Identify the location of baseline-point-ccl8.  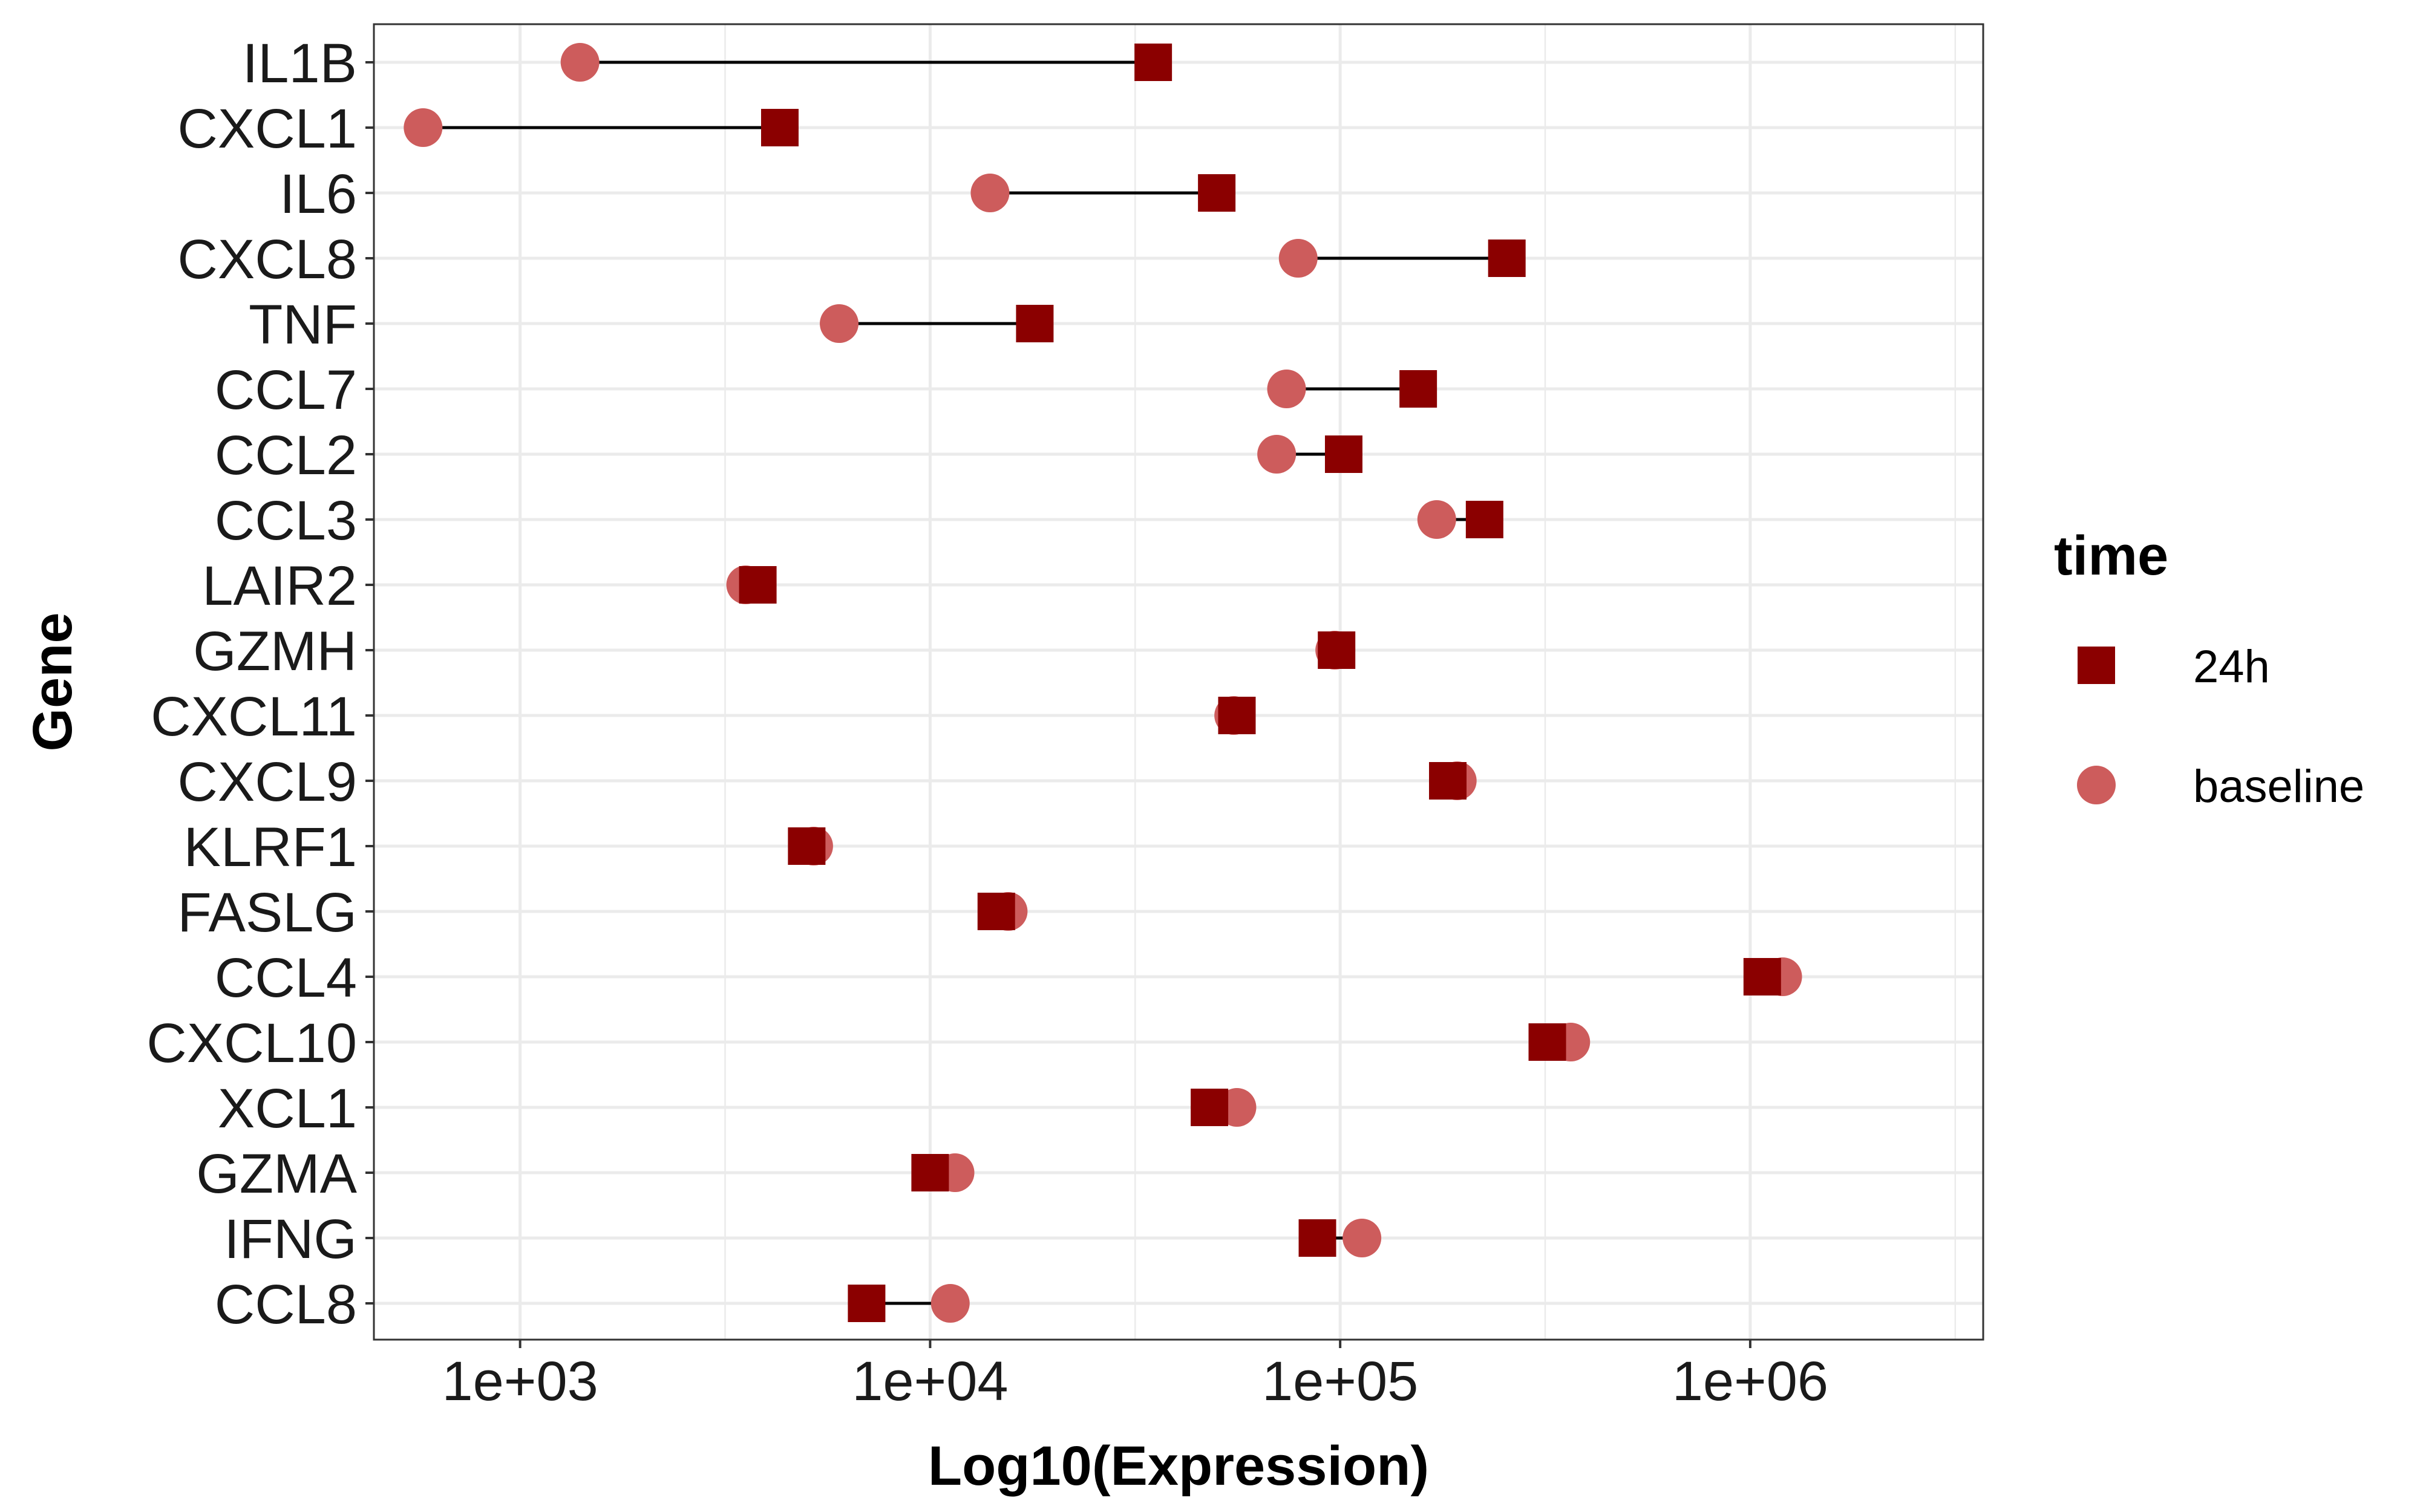
(950, 1303).